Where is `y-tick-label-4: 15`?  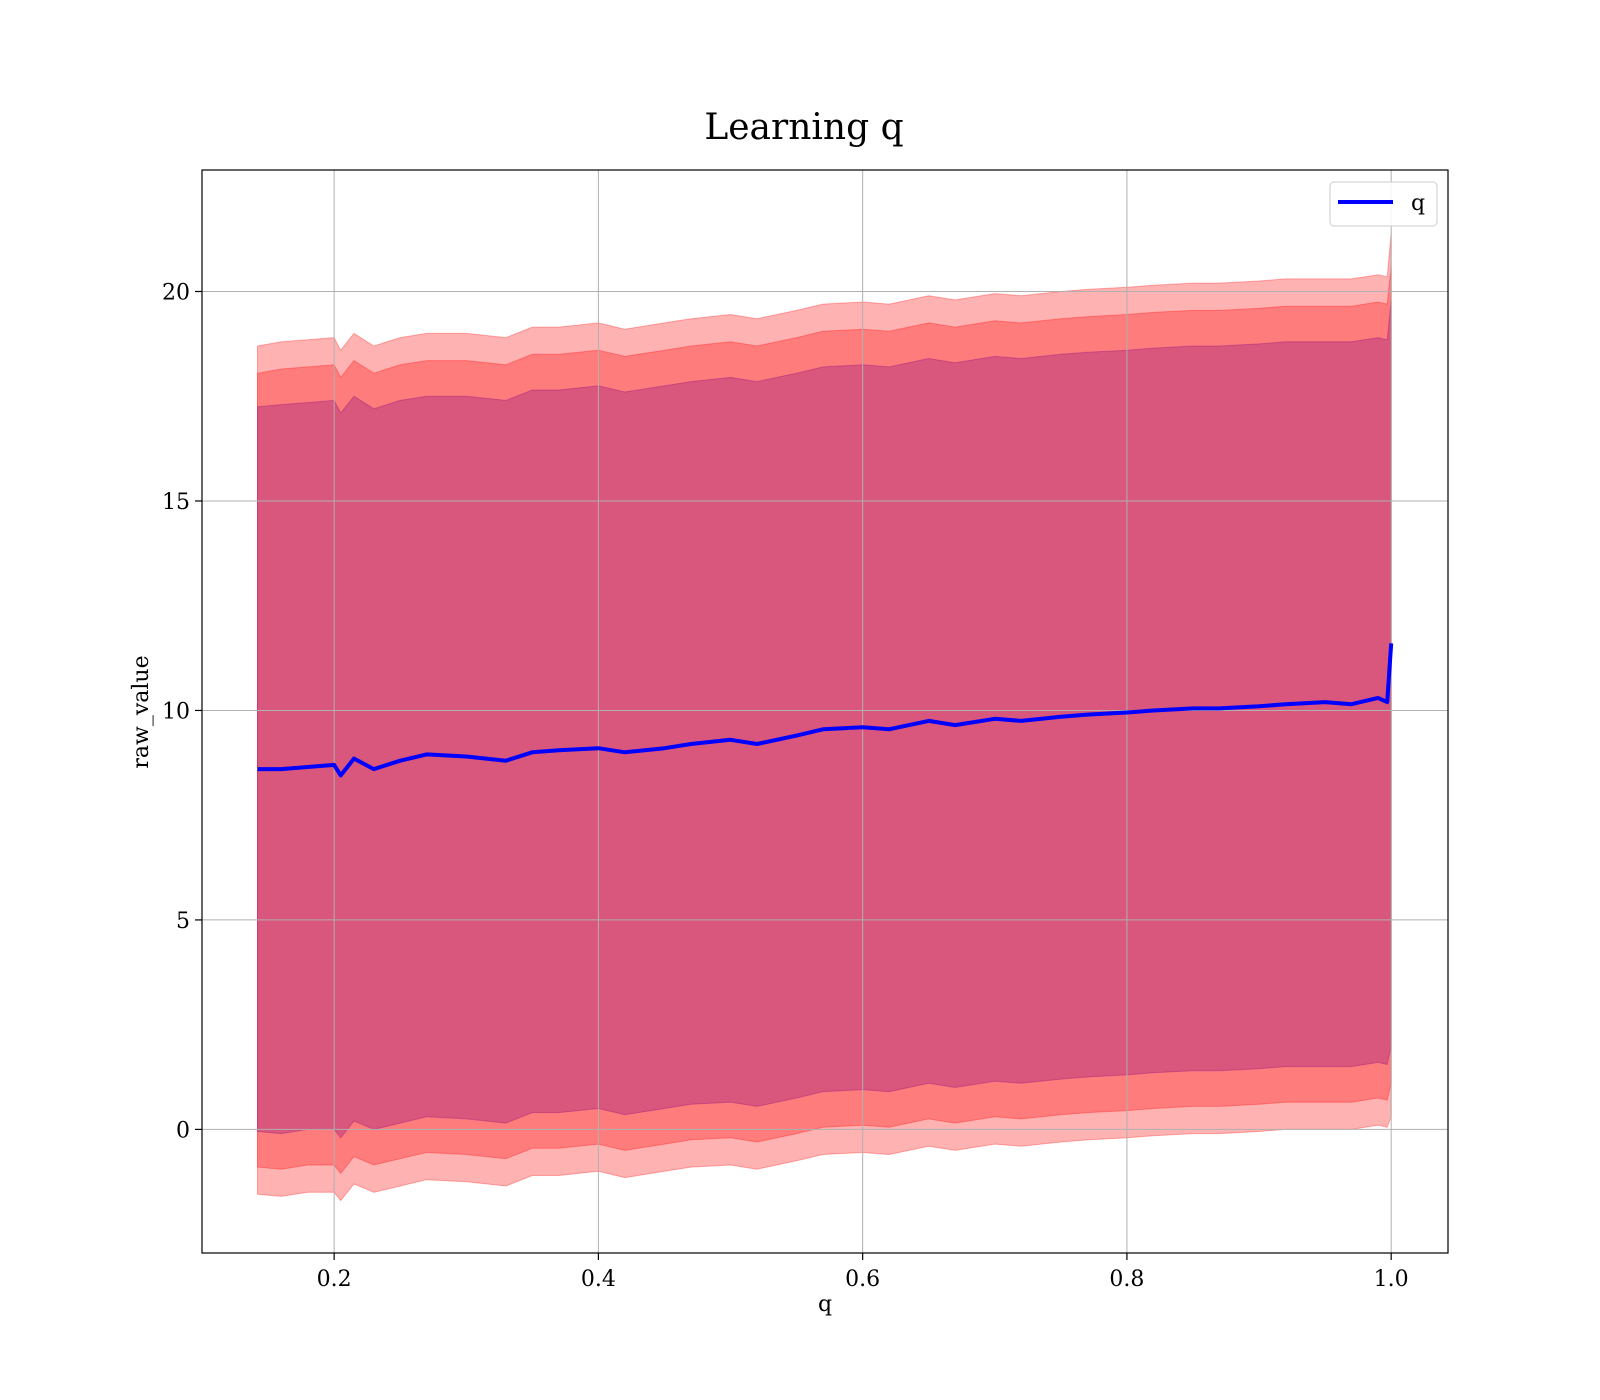 y-tick-label-4: 15 is located at coordinates (176, 502).